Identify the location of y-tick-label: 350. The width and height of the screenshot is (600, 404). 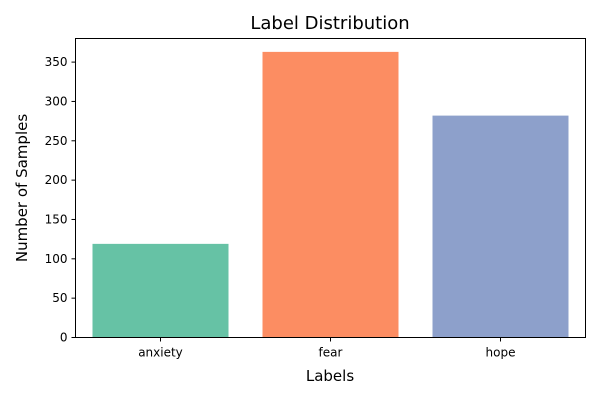
(56, 62).